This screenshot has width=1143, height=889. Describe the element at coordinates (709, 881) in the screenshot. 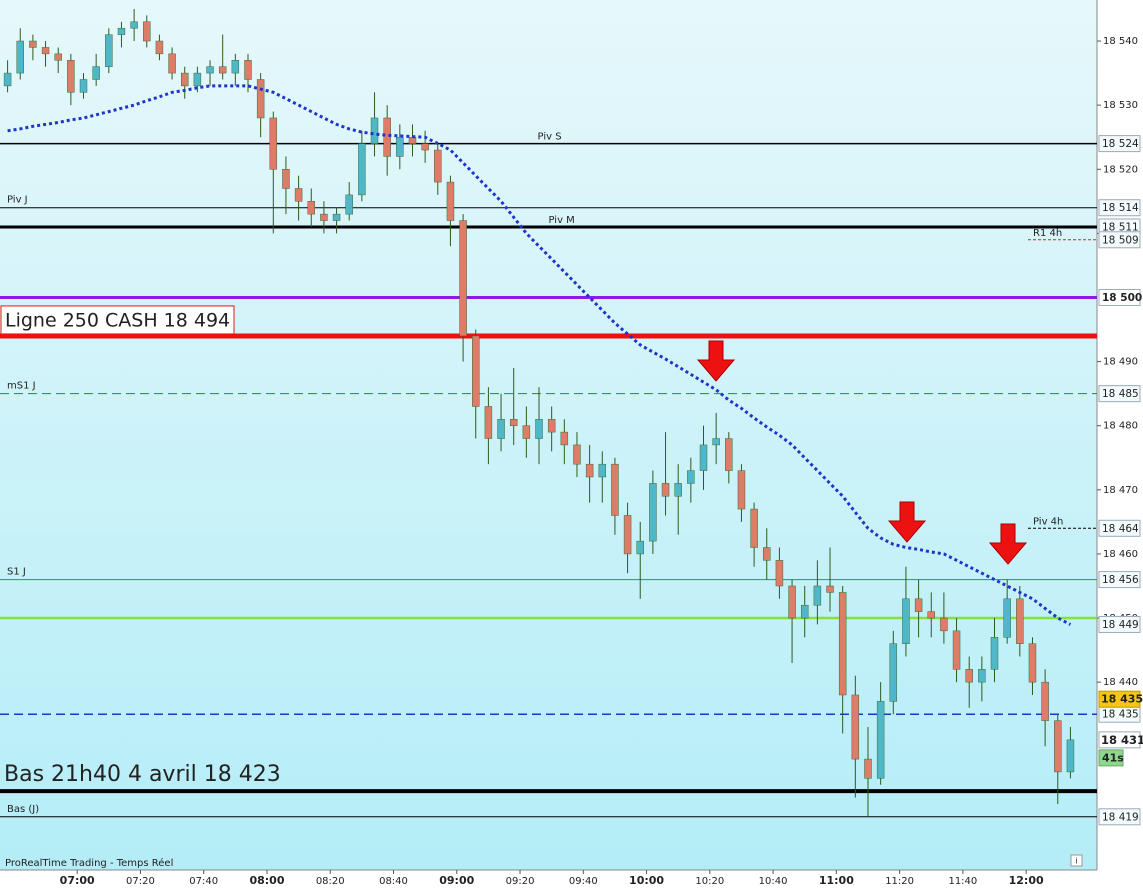

I see `x-tick-label: 10:20` at that location.